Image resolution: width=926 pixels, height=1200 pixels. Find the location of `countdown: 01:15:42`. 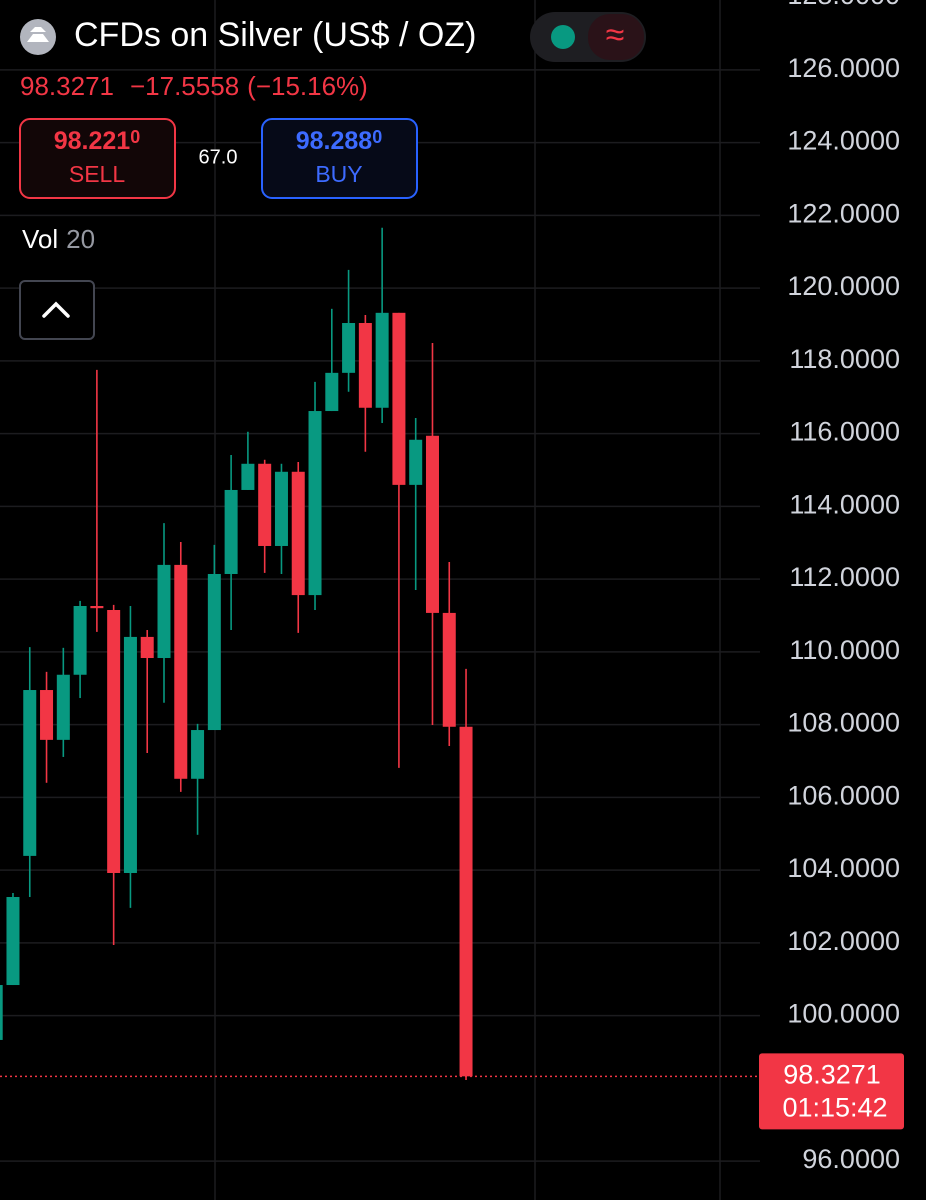

countdown: 01:15:42 is located at coordinates (834, 1108).